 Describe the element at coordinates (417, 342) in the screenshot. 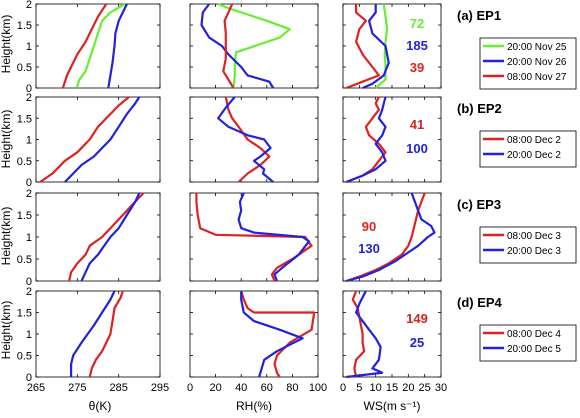

I see `annotation-label: 25` at that location.